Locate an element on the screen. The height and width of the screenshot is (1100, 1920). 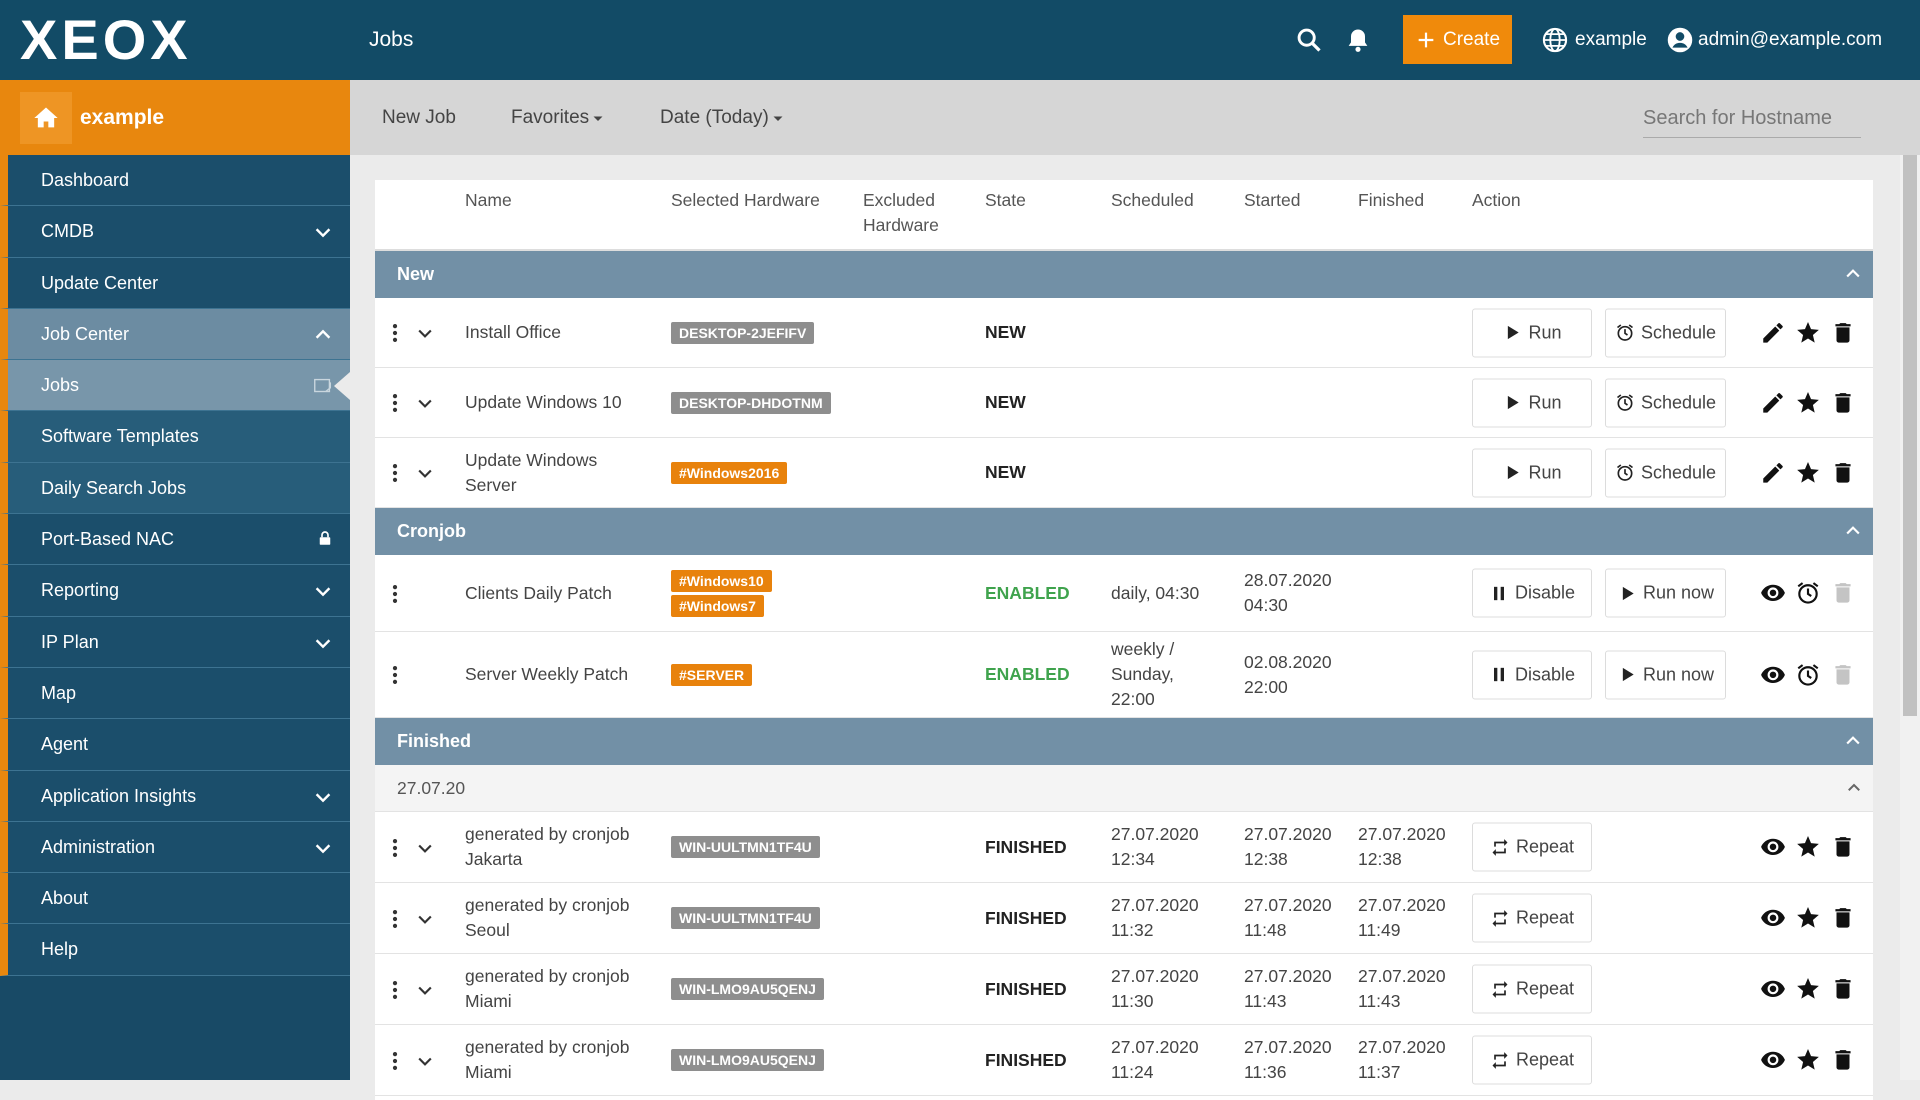
sidebar-item: Help is located at coordinates (175, 950).